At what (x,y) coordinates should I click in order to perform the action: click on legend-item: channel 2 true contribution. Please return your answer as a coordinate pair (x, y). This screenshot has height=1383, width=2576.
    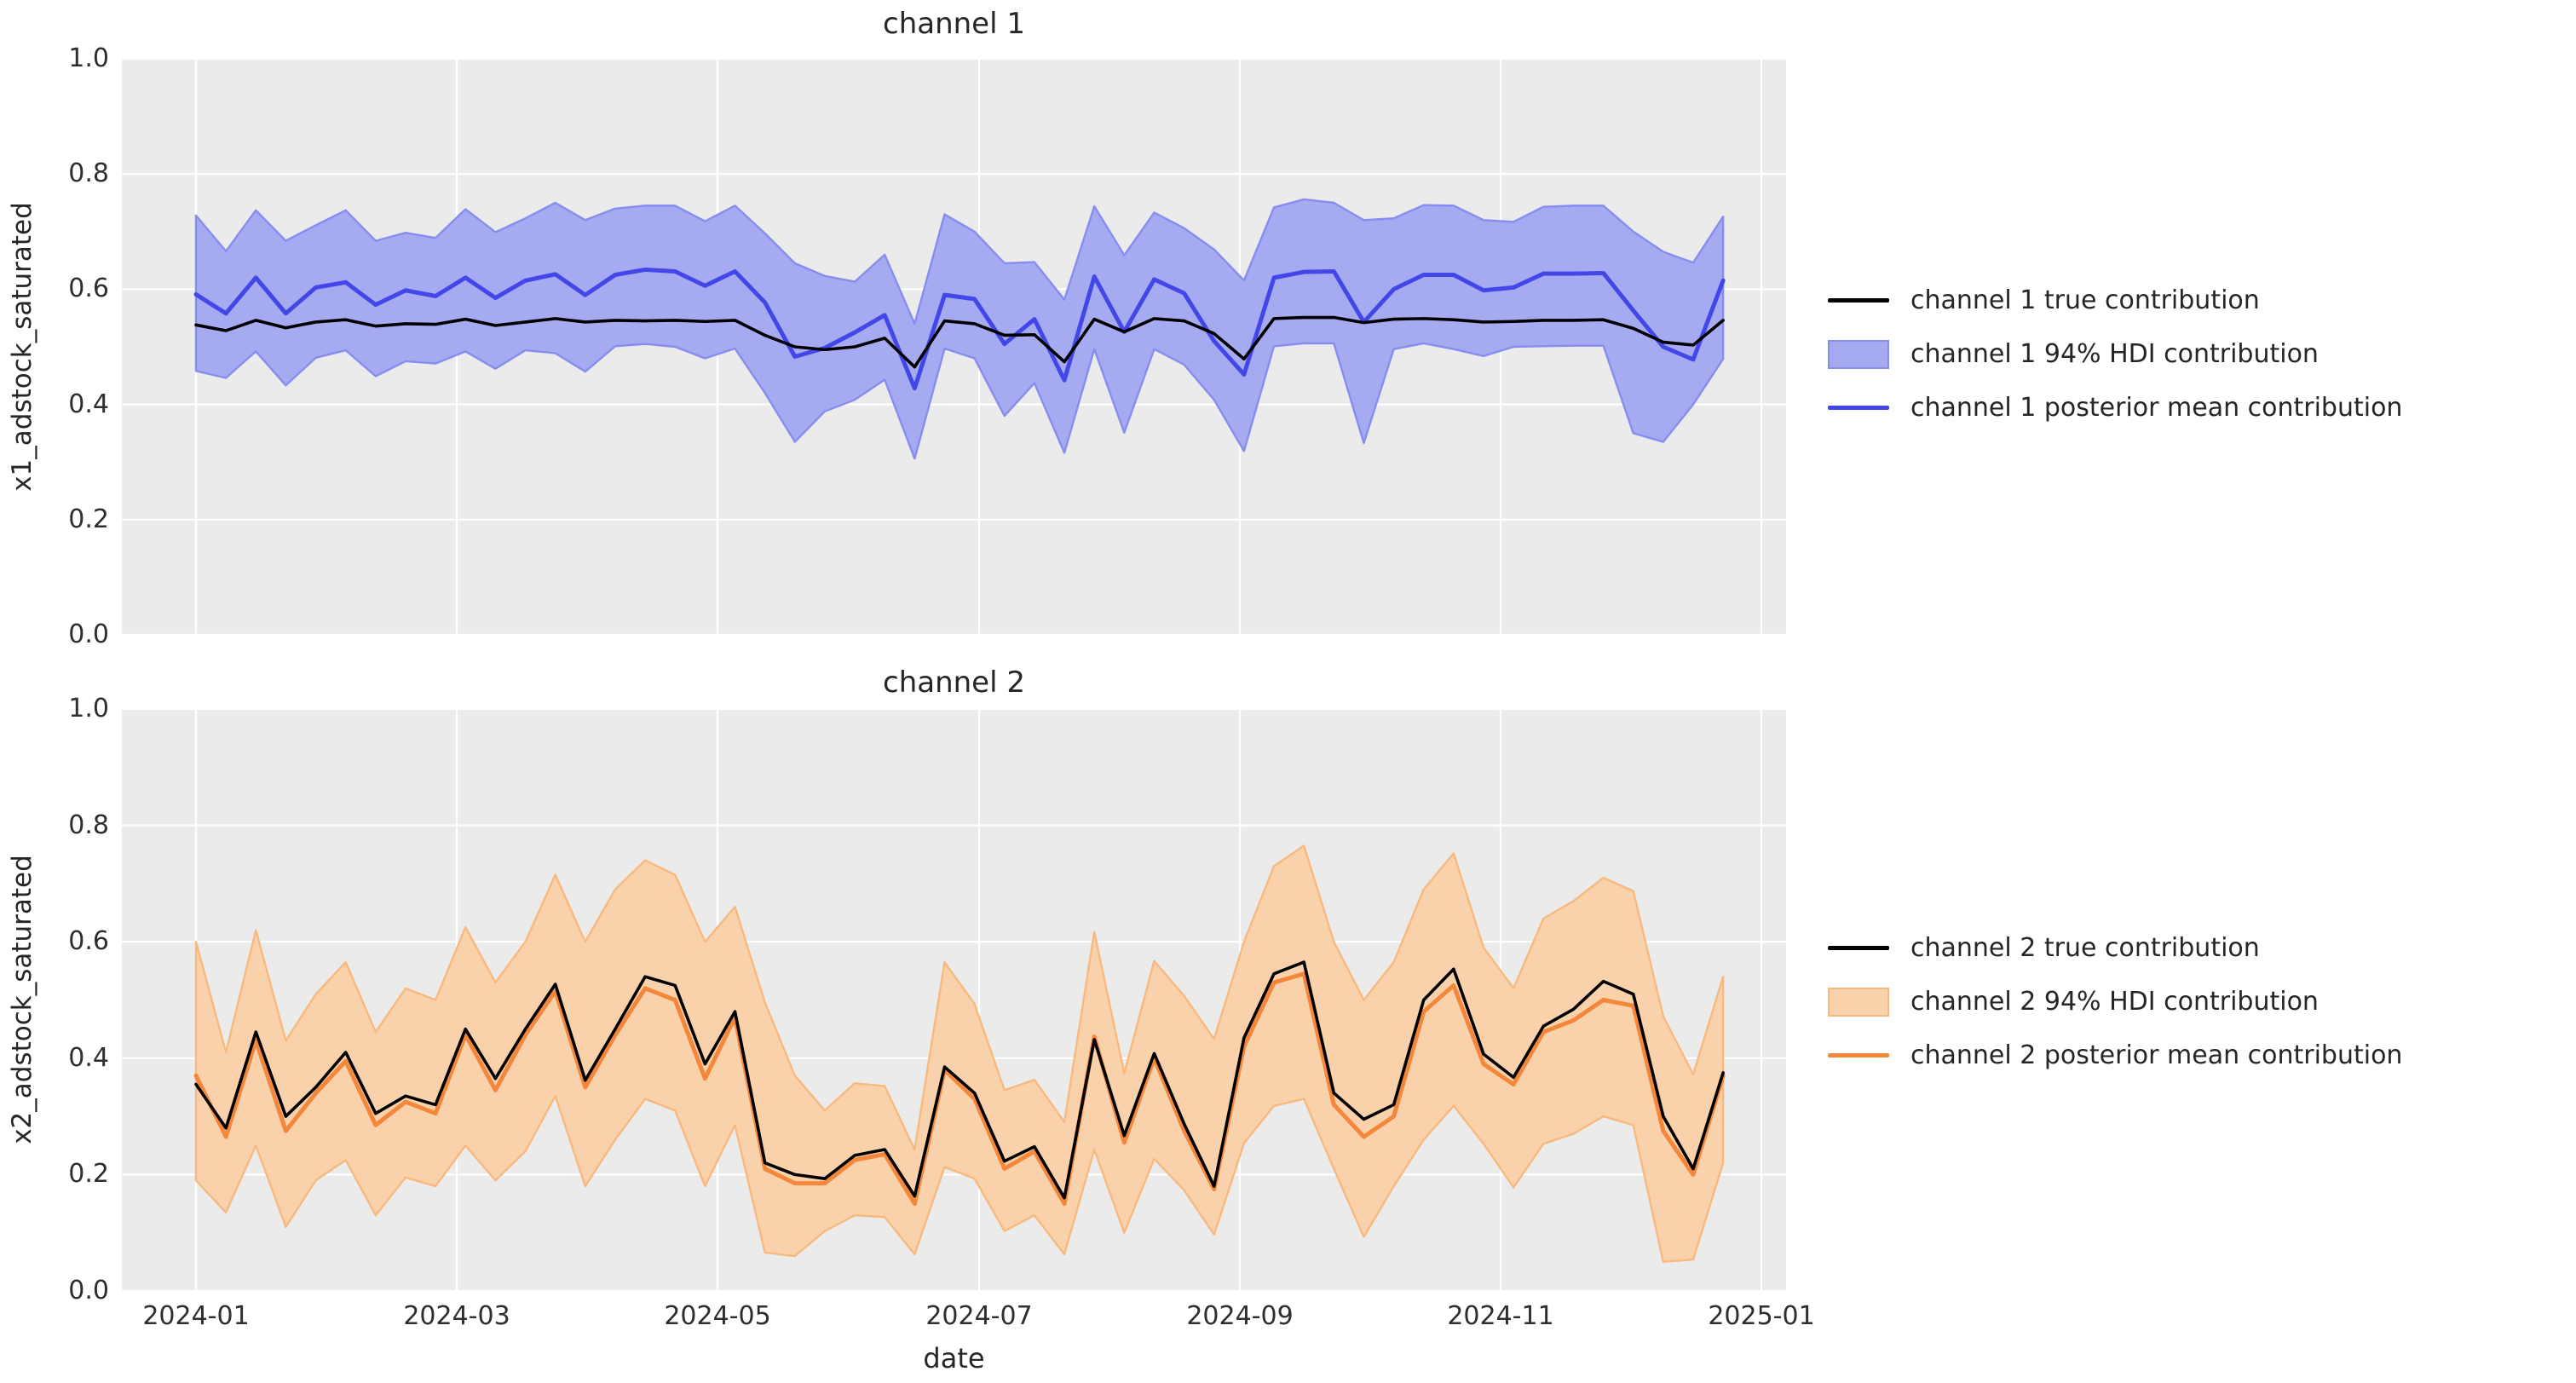
    Looking at the image, I should click on (2044, 948).